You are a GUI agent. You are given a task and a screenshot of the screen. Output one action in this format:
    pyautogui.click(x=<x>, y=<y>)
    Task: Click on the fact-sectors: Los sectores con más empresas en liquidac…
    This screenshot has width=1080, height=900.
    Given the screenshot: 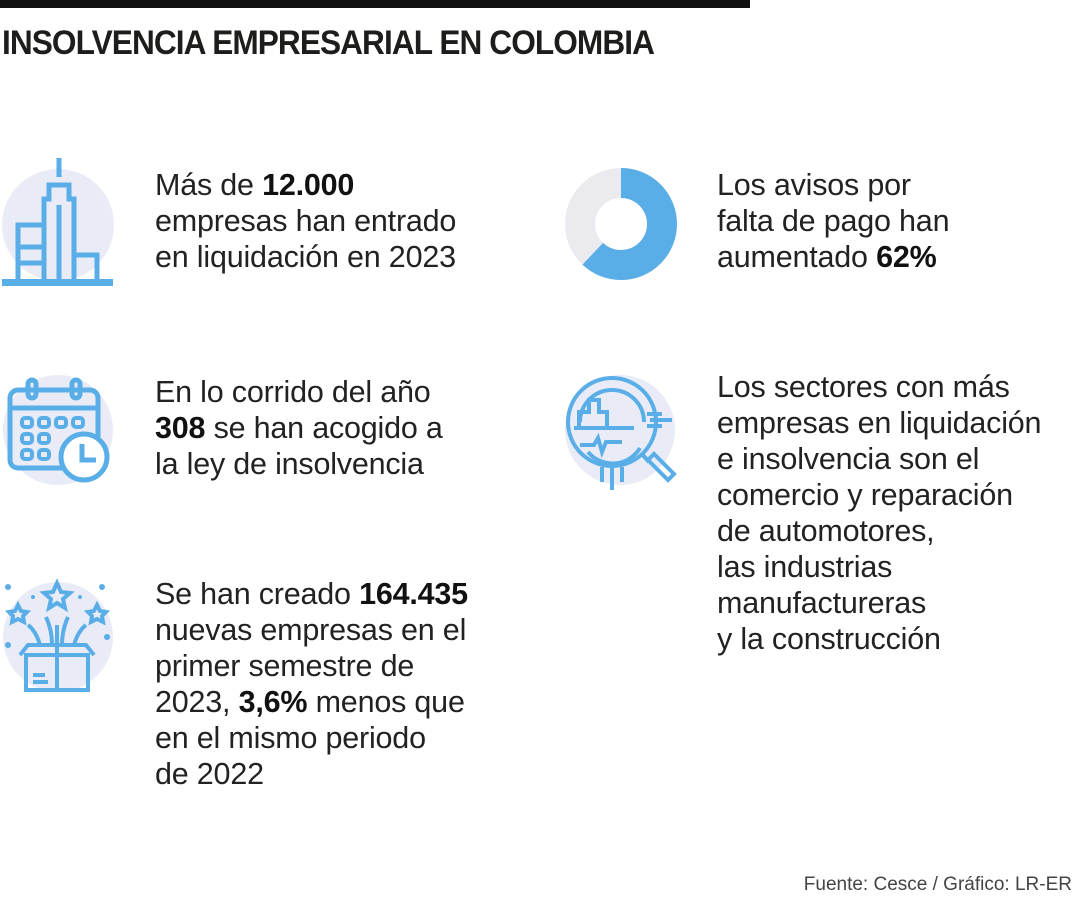 What is the action you would take?
    pyautogui.click(x=879, y=513)
    